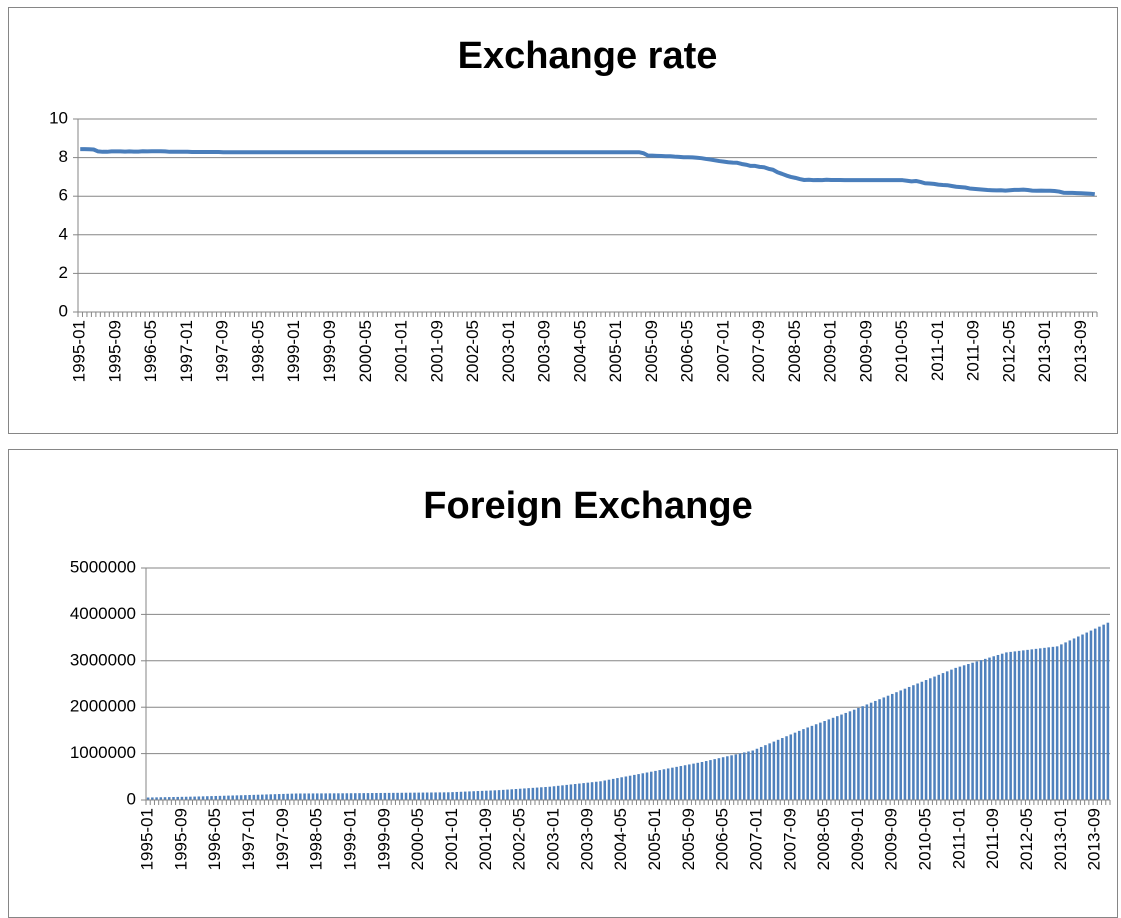 Image resolution: width=1121 pixels, height=918 pixels. I want to click on x-tick-label: 2001-09, so click(436, 351).